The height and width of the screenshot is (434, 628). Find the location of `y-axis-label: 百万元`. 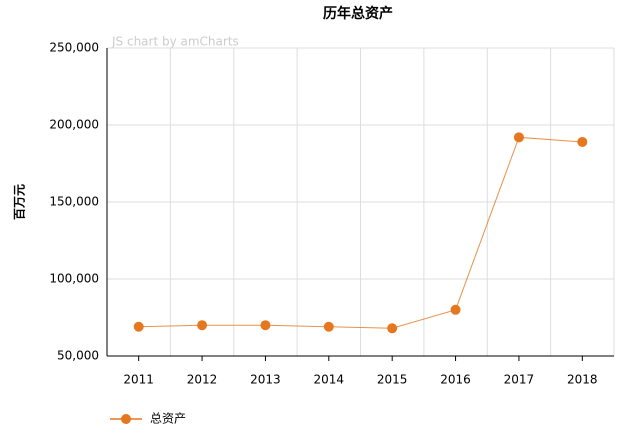

y-axis-label: 百万元 is located at coordinates (20, 202).